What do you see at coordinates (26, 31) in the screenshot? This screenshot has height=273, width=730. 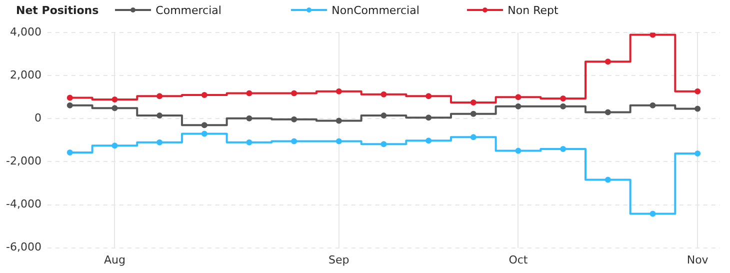 I see `y-tick-label: 4,000` at bounding box center [26, 31].